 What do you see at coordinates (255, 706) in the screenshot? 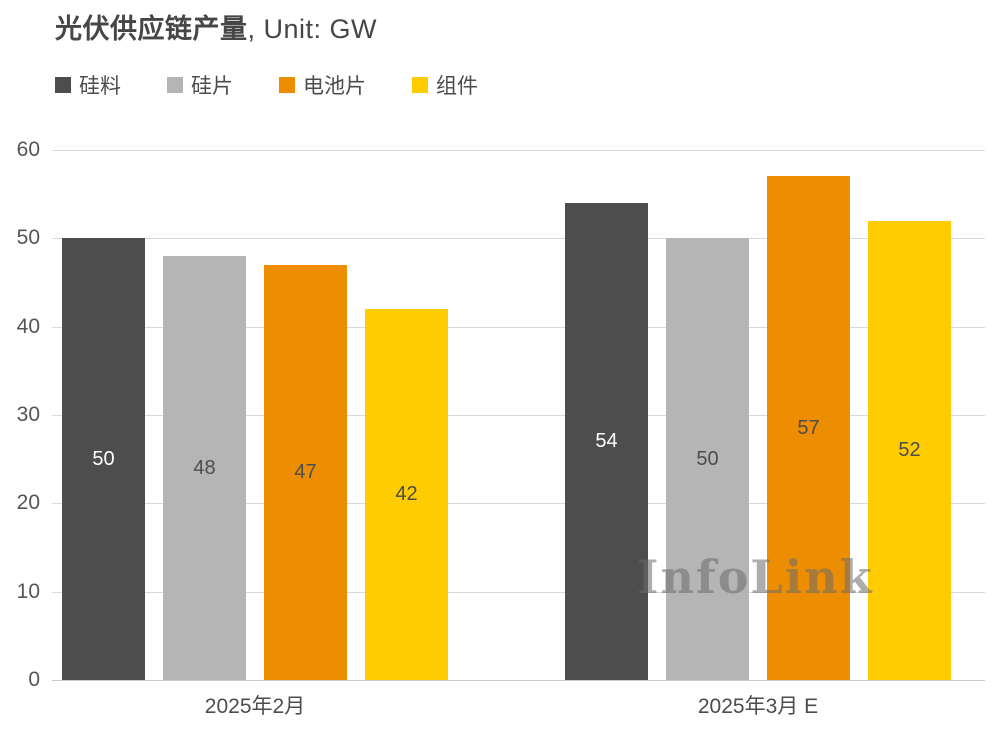
I see `x-category-label-1: 2025年2月` at bounding box center [255, 706].